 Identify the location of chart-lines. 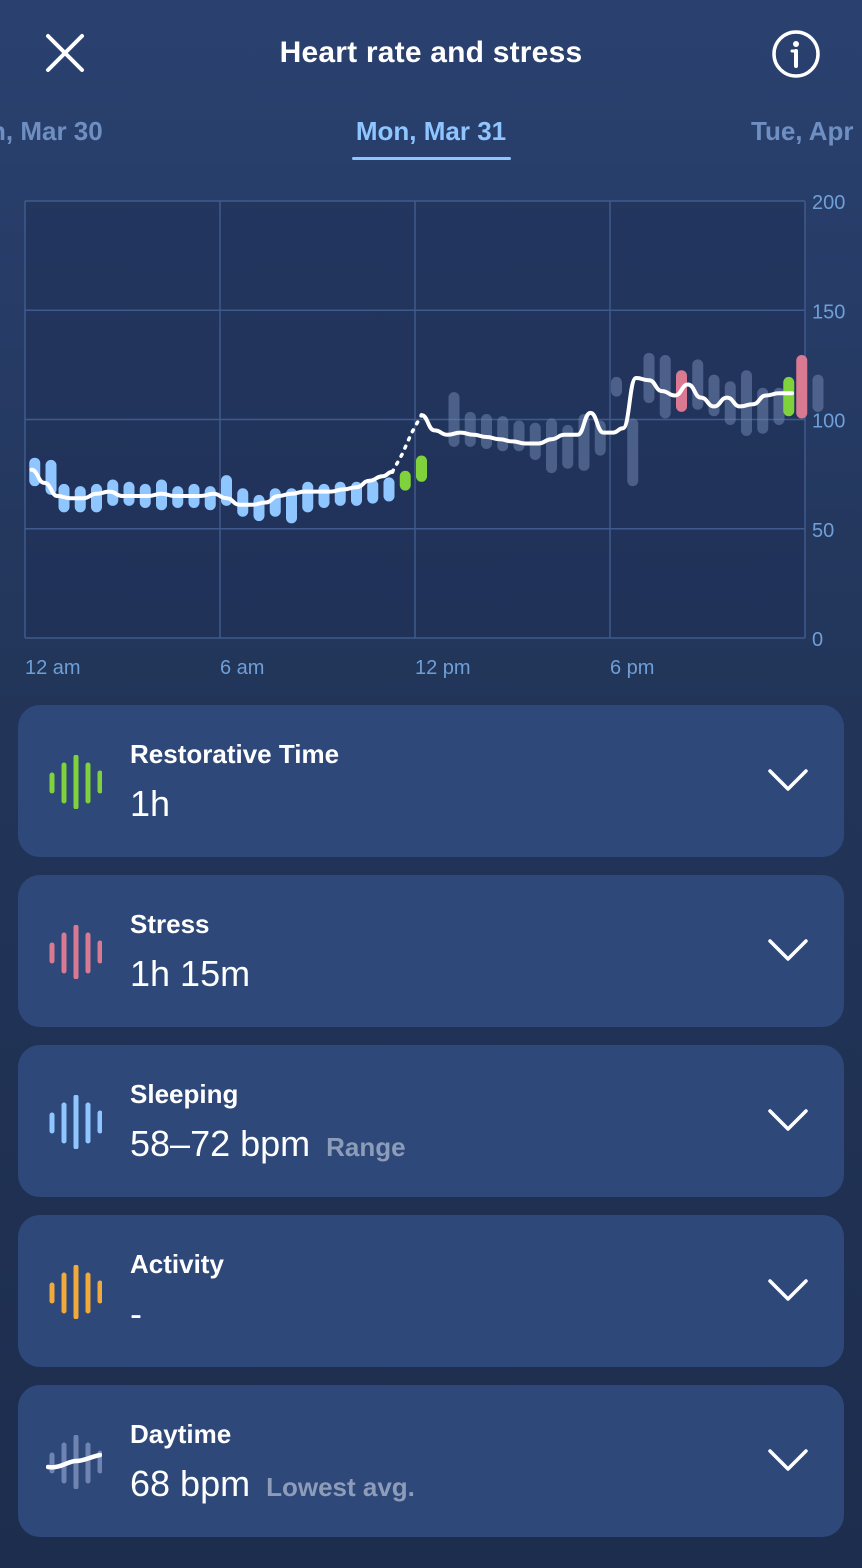
(411, 441).